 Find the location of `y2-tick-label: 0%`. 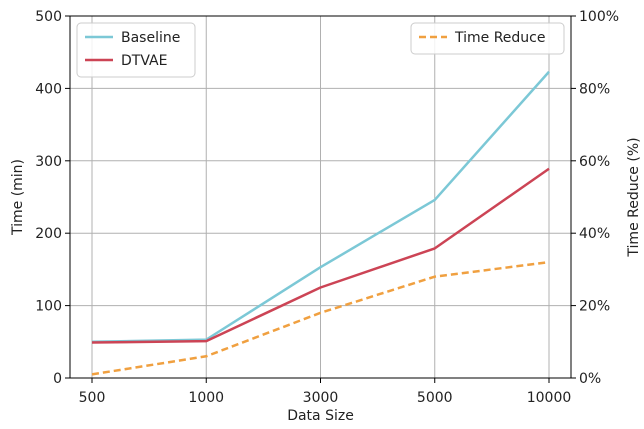

y2-tick-label: 0% is located at coordinates (590, 379).